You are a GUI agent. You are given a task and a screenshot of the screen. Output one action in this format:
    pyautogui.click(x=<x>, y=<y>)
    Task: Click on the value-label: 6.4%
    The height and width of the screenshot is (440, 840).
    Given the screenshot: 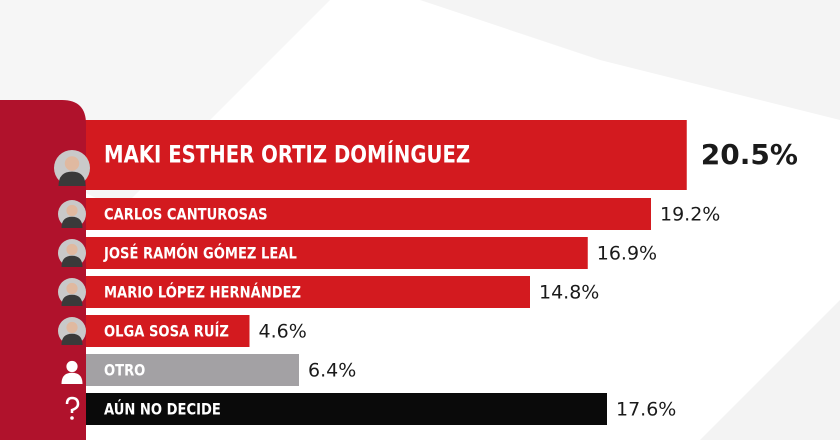 What is the action you would take?
    pyautogui.click(x=332, y=371)
    